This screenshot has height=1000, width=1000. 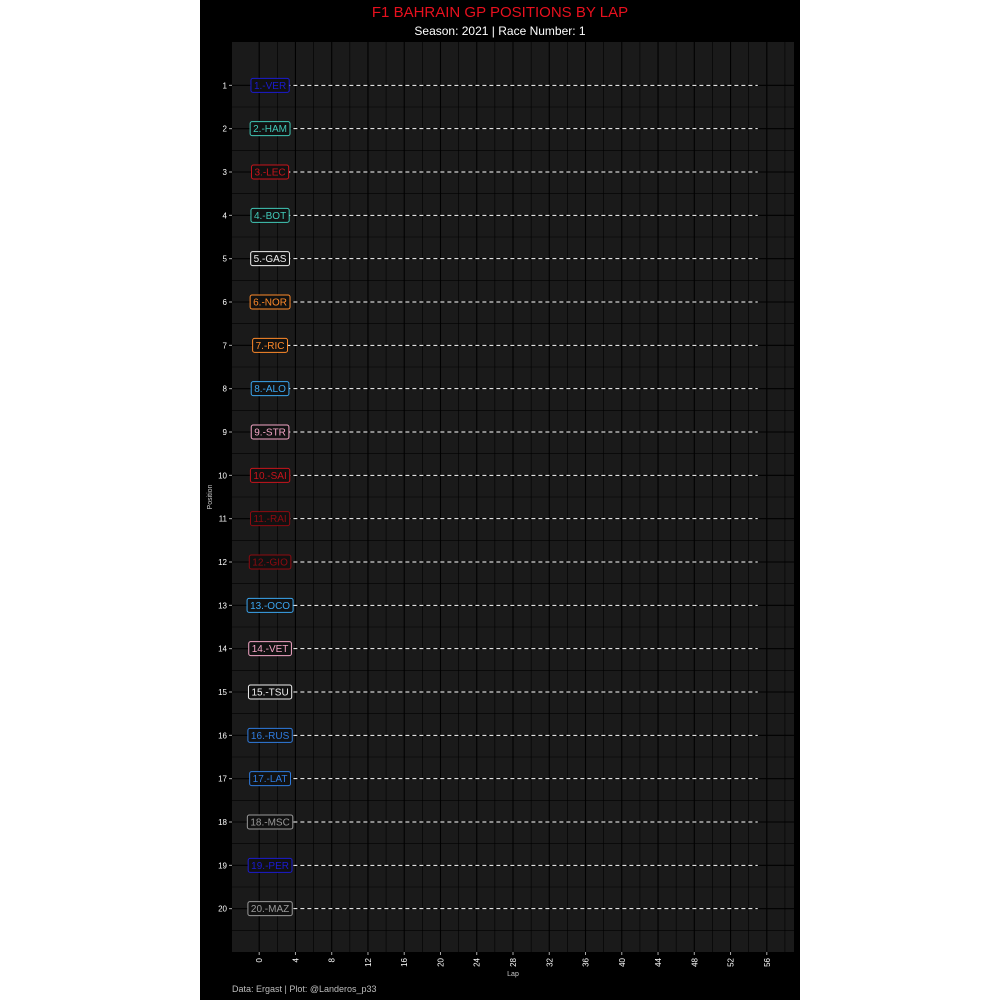 I want to click on series-label-alo: 8.-ALO, so click(x=270, y=389).